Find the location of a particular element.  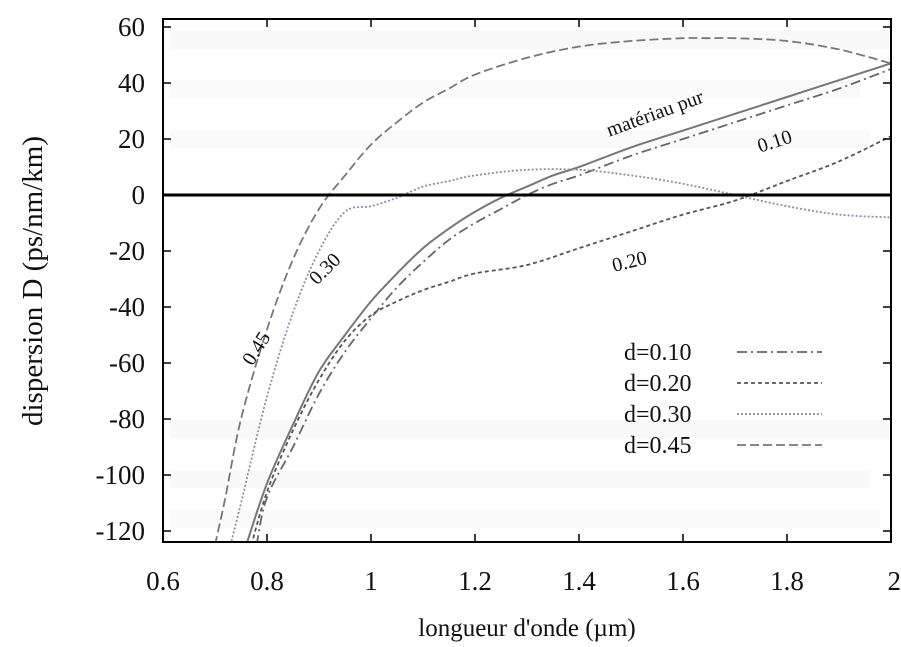

x-tick-label: 2 is located at coordinates (894, 581).